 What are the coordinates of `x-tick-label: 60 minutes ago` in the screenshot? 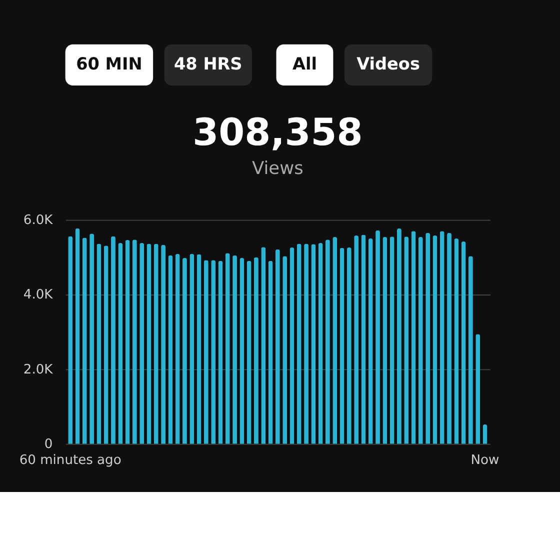 It's located at (70, 460).